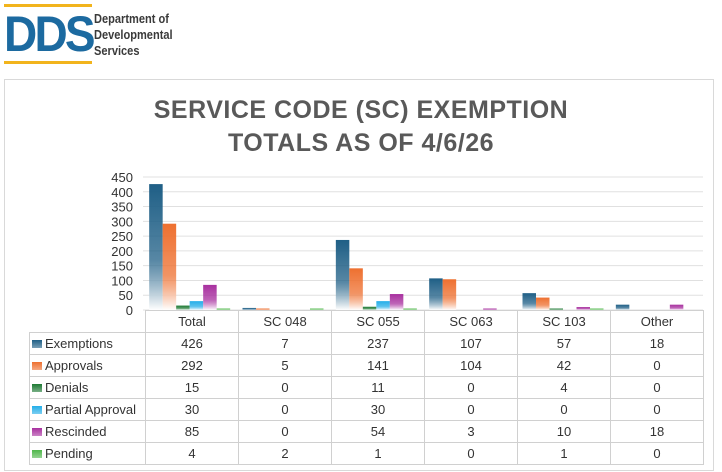  I want to click on data-cell: 5, so click(285, 365).